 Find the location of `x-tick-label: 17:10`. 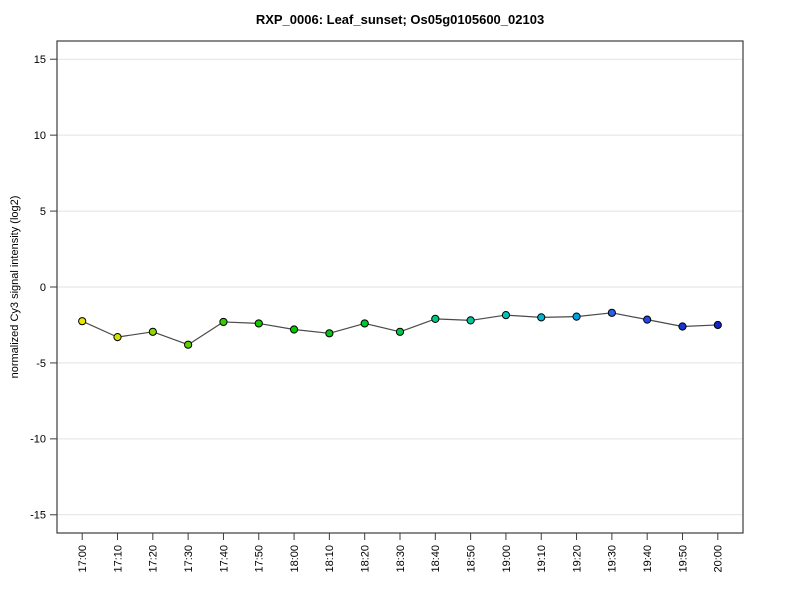

x-tick-label: 17:10 is located at coordinates (118, 559).